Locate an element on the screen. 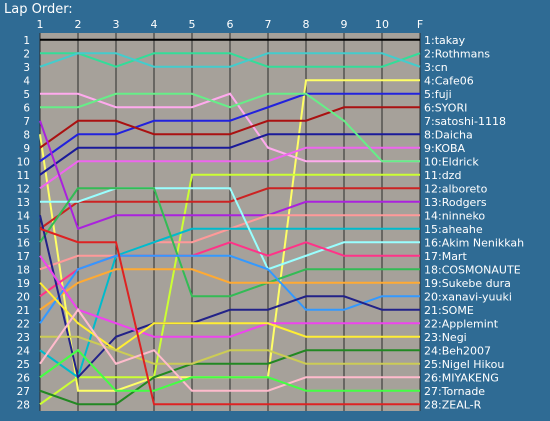 The height and width of the screenshot is (421, 550). driver-label: 15:aheahe is located at coordinates (453, 229).